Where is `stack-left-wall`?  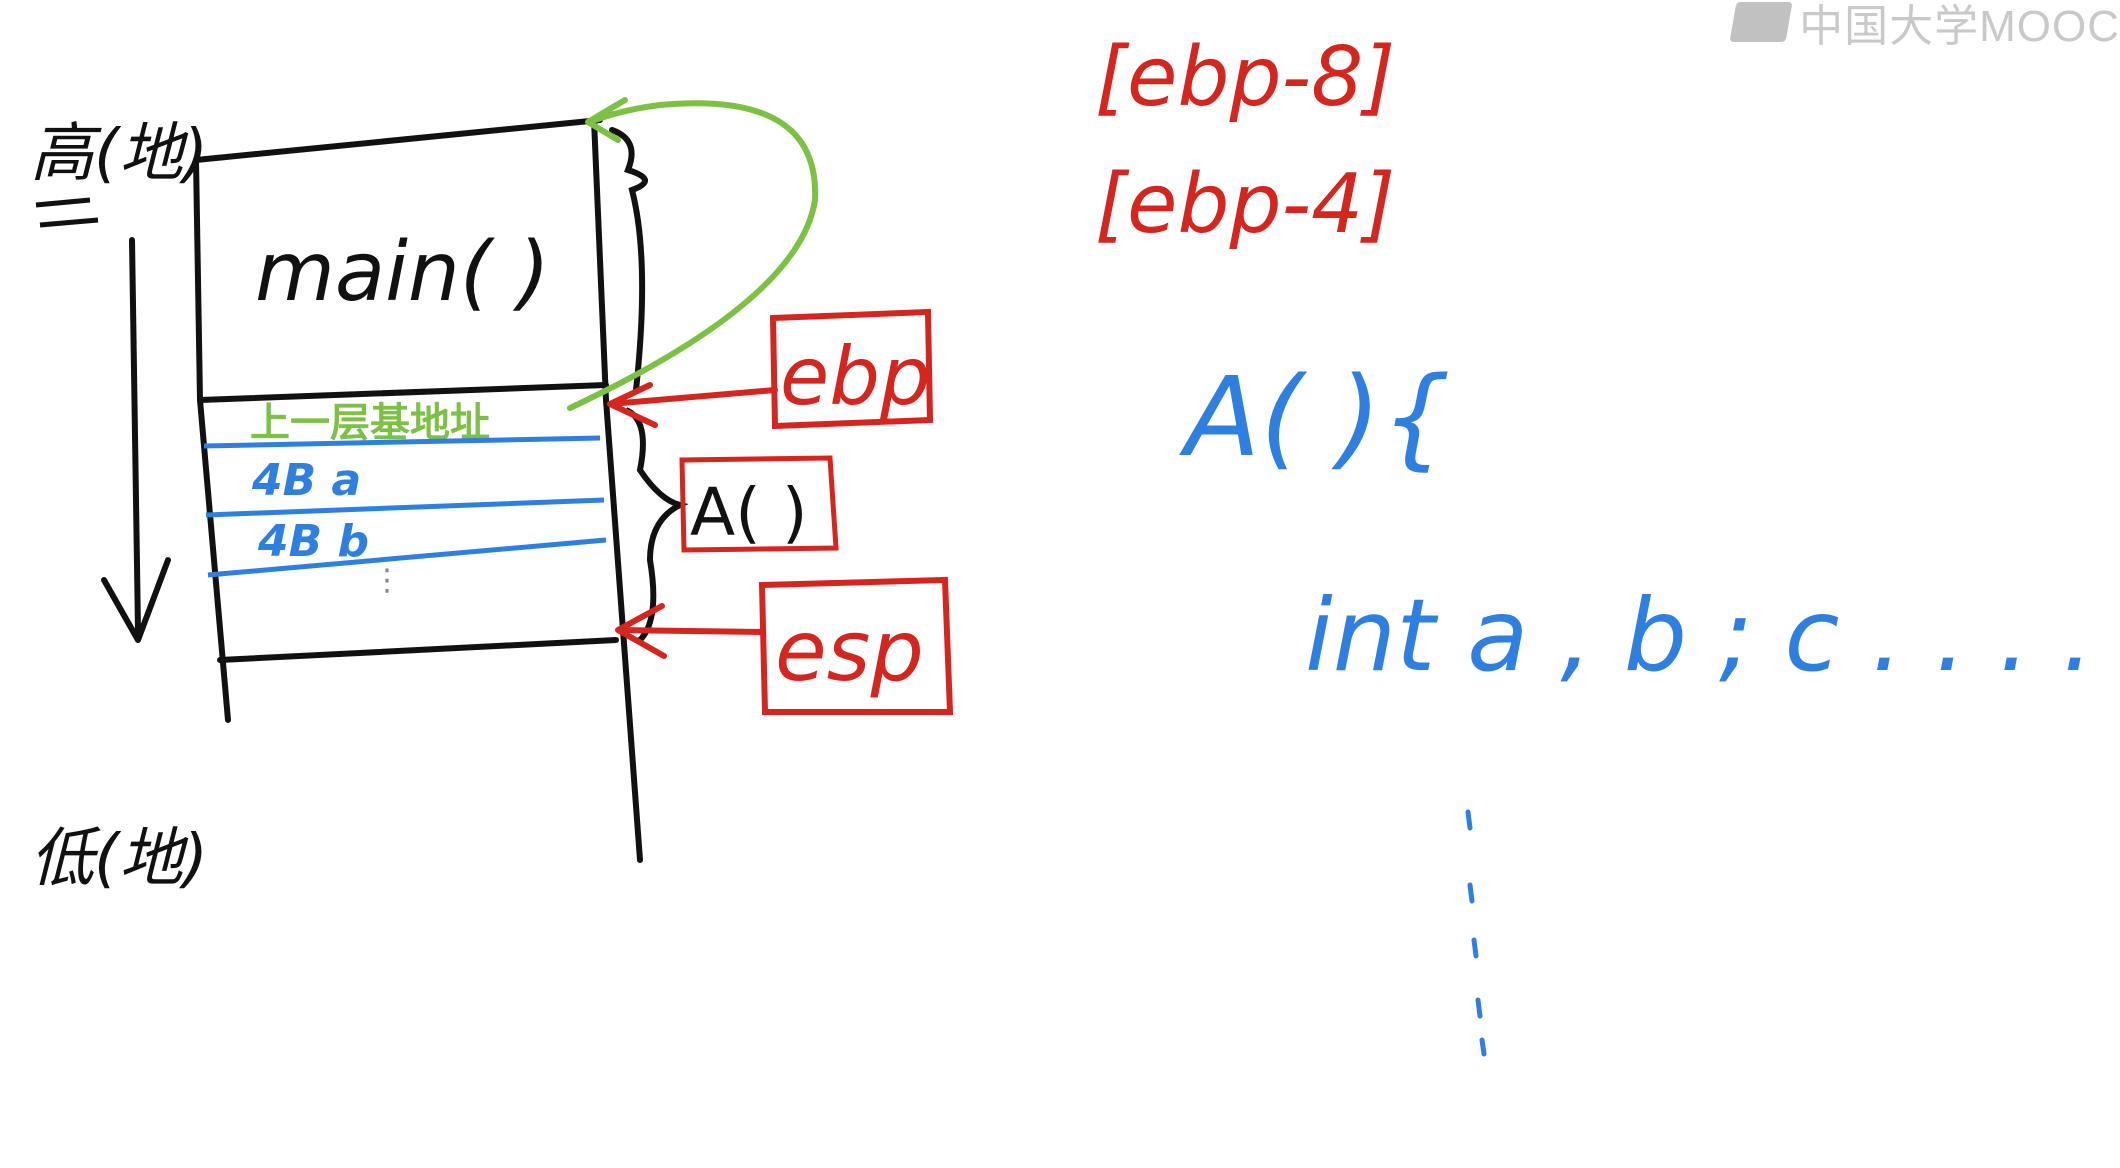 stack-left-wall is located at coordinates (212, 440).